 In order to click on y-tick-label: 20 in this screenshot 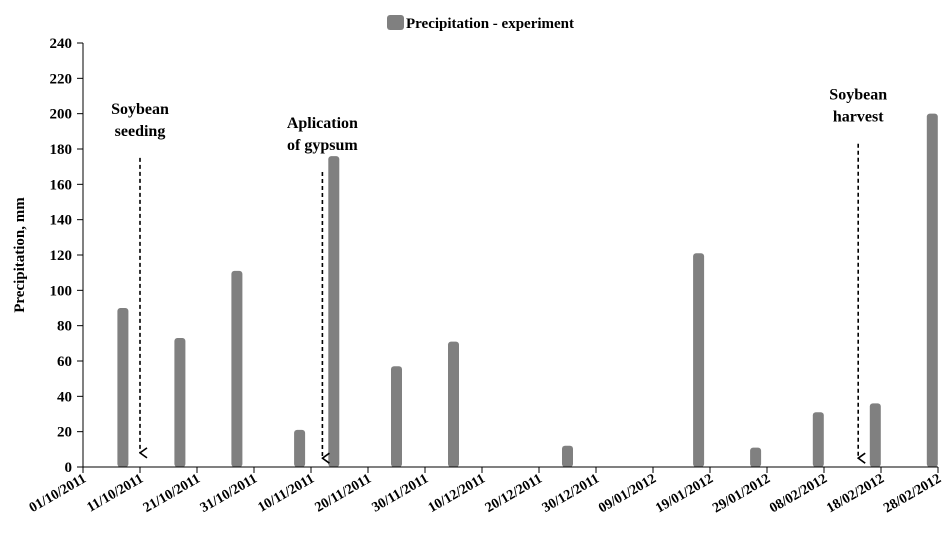, I will do `click(64, 433)`.